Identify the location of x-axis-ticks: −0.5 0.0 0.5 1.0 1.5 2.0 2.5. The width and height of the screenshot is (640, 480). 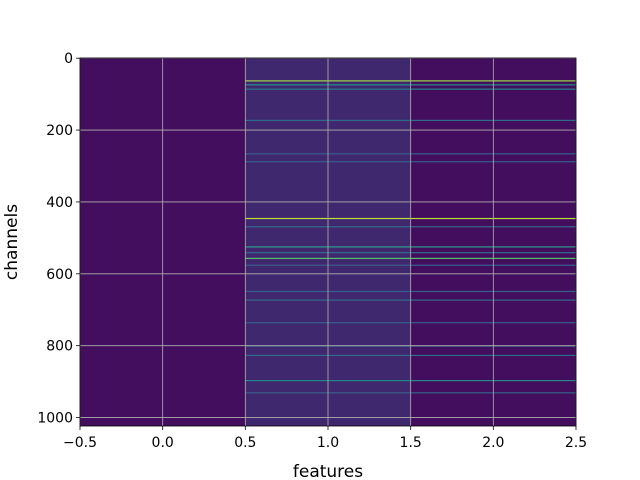
(325, 438).